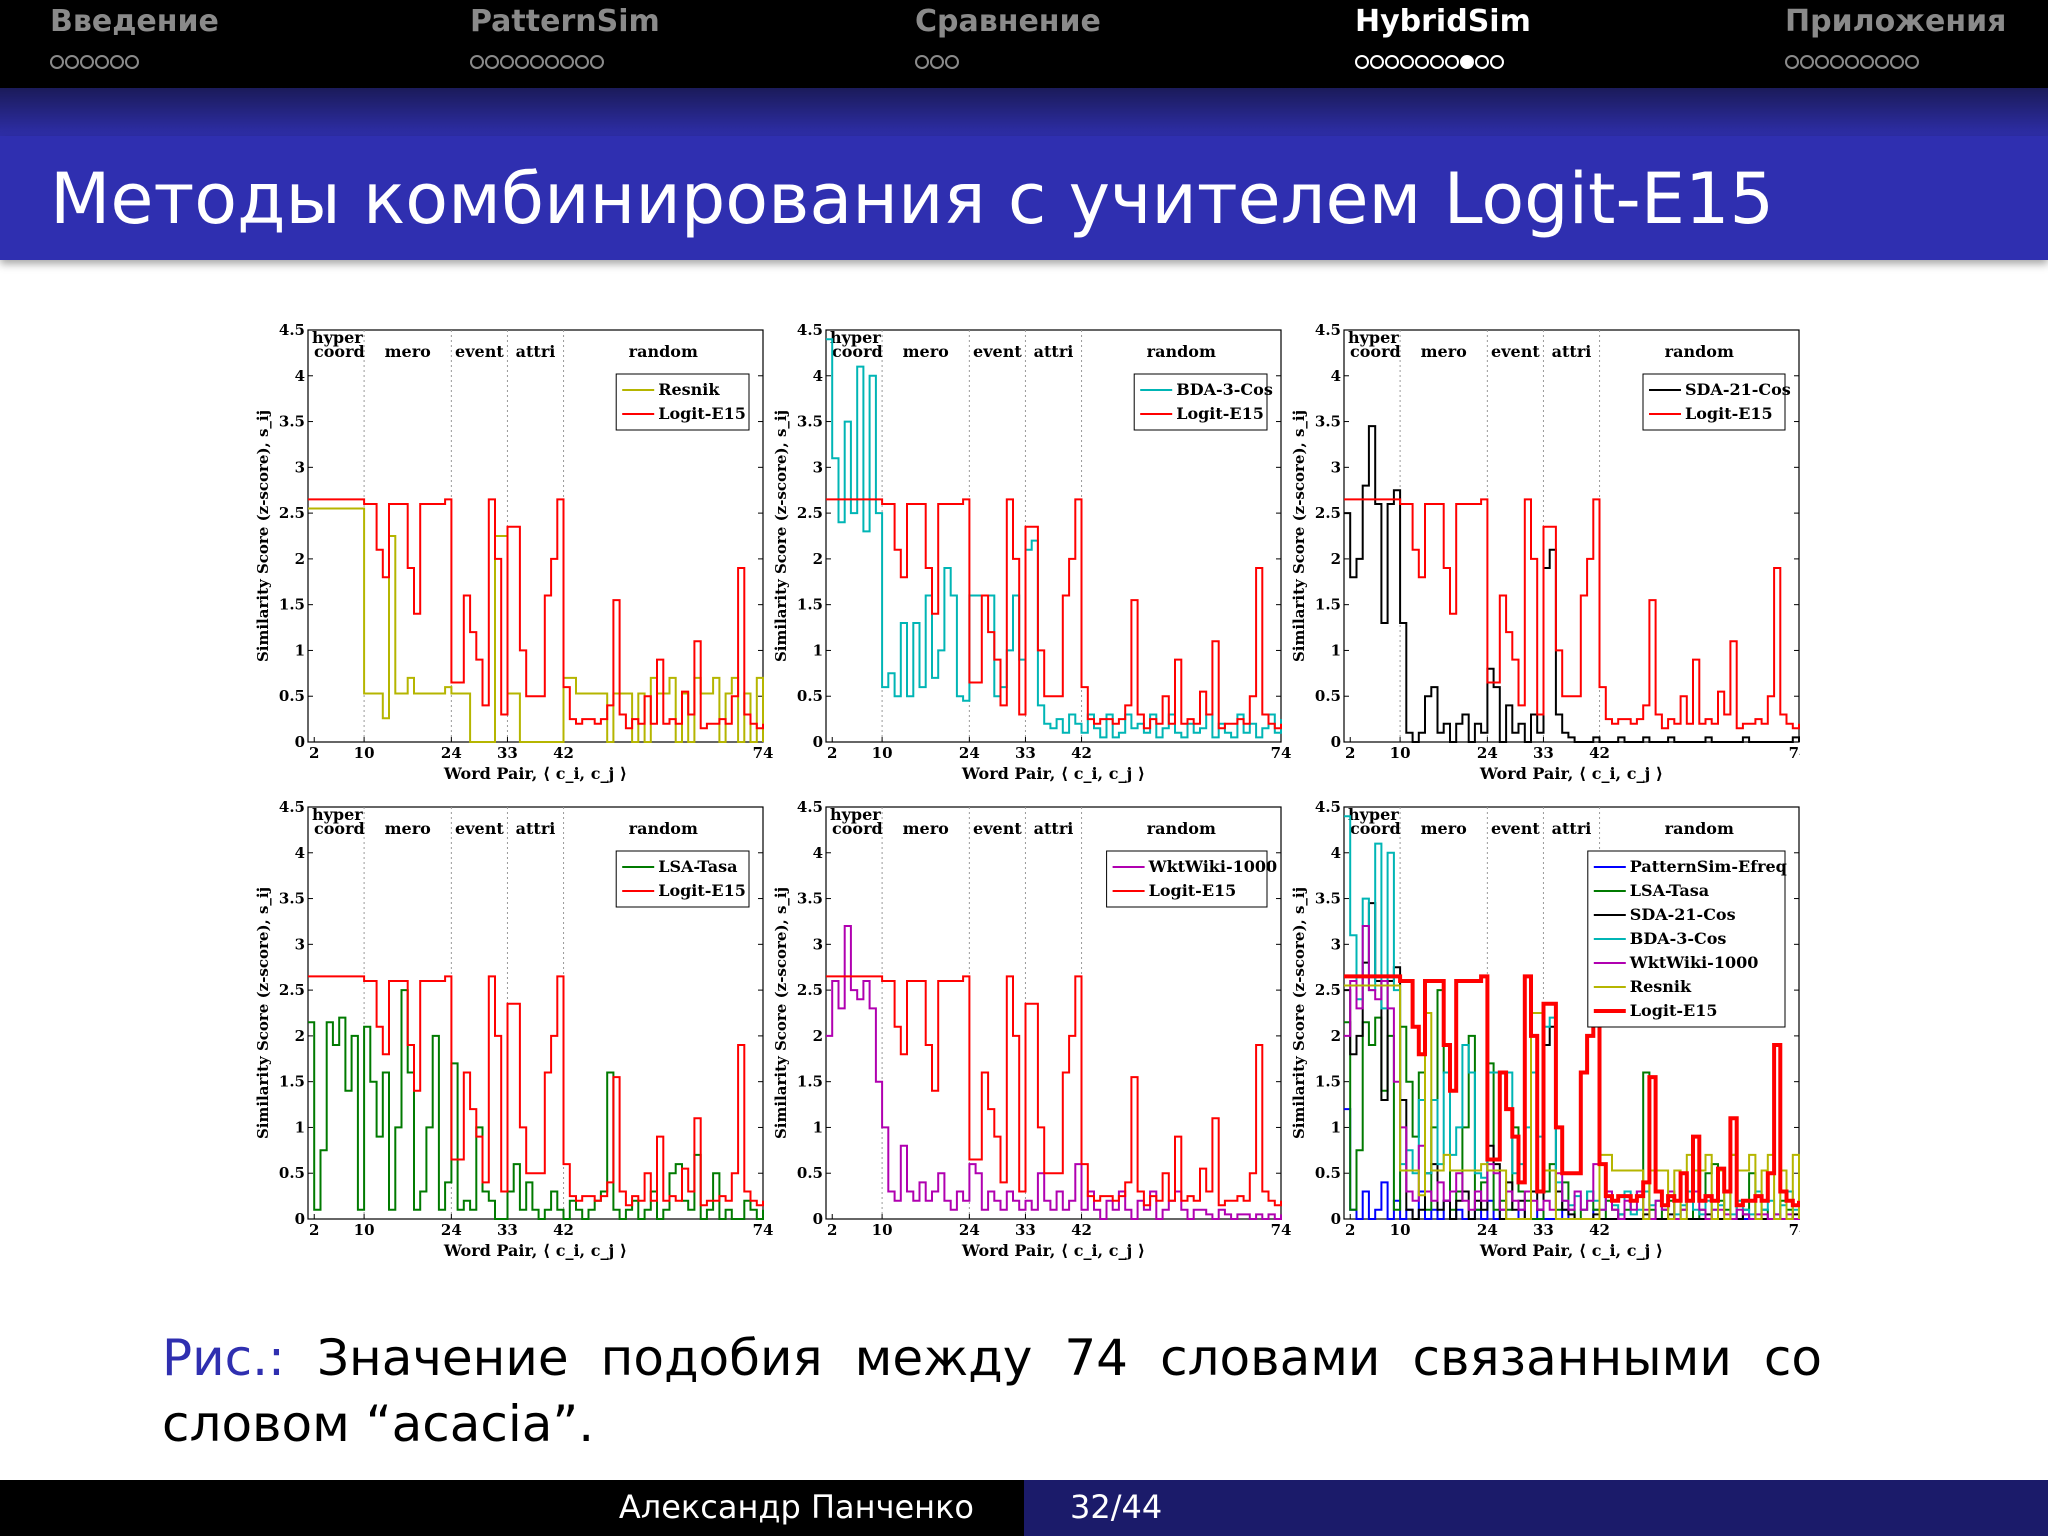 This screenshot has width=2048, height=1536. What do you see at coordinates (1699, 351) in the screenshot?
I see `region-label-random: random` at bounding box center [1699, 351].